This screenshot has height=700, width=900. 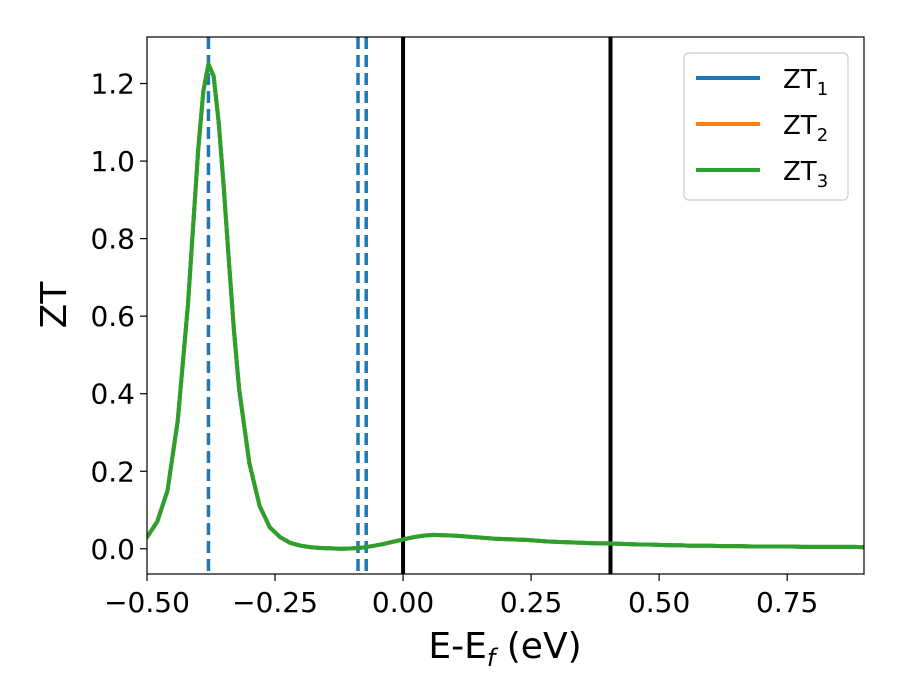 I want to click on x-tick-label: 0.25, so click(x=531, y=602).